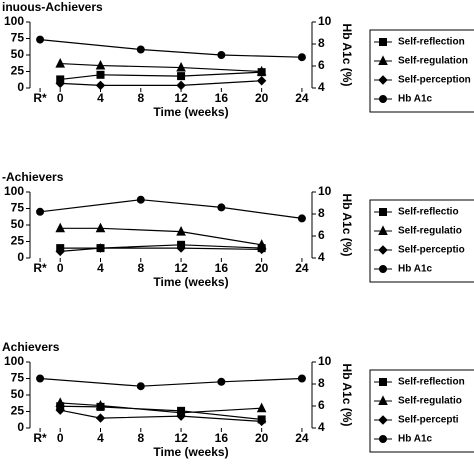  What do you see at coordinates (33, 177) in the screenshot?
I see `chart-title: -Achievers` at bounding box center [33, 177].